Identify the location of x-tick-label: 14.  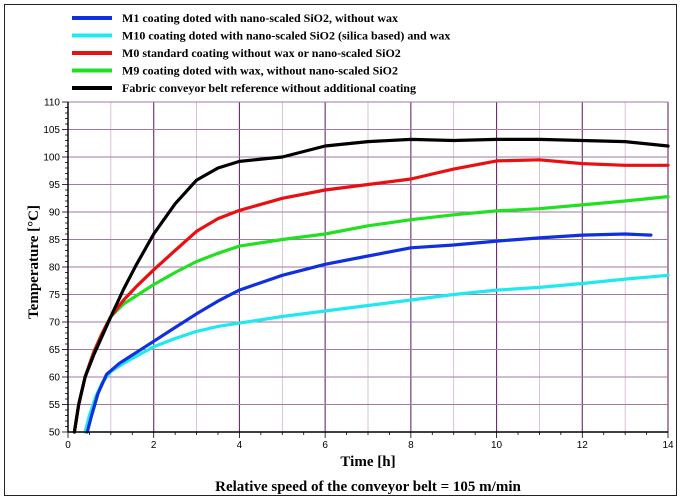
(668, 445).